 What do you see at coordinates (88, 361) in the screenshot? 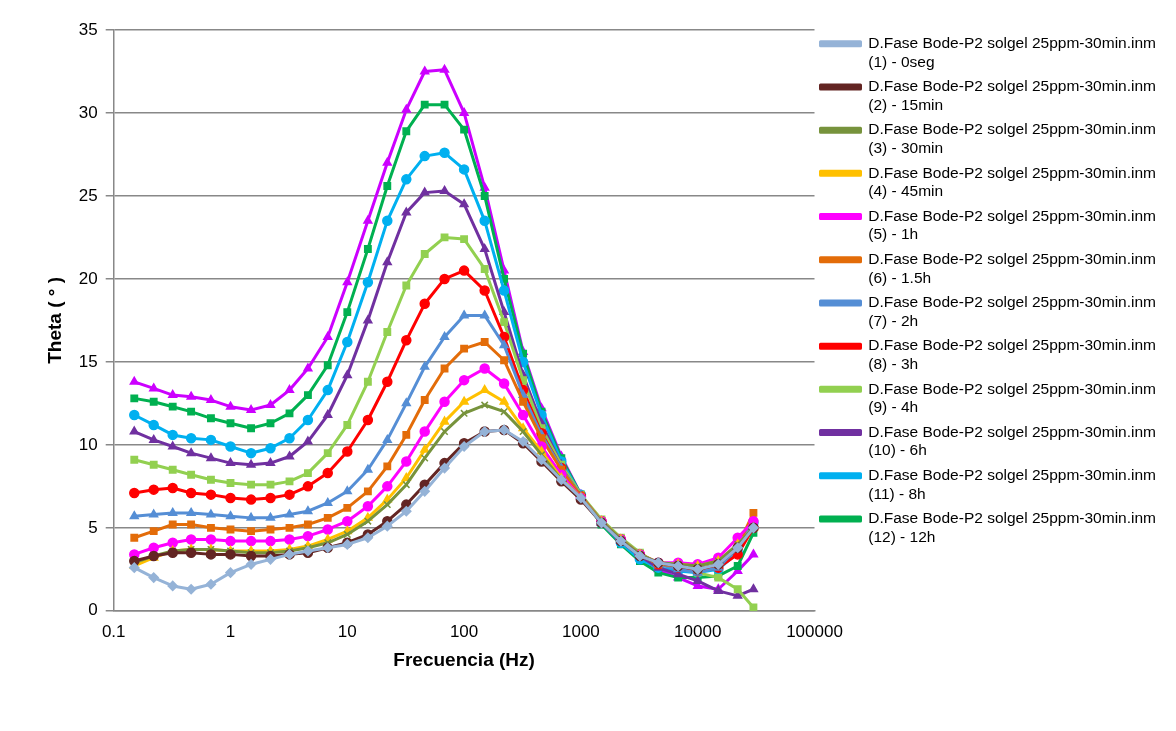
I see `y-tick-label: 15` at bounding box center [88, 361].